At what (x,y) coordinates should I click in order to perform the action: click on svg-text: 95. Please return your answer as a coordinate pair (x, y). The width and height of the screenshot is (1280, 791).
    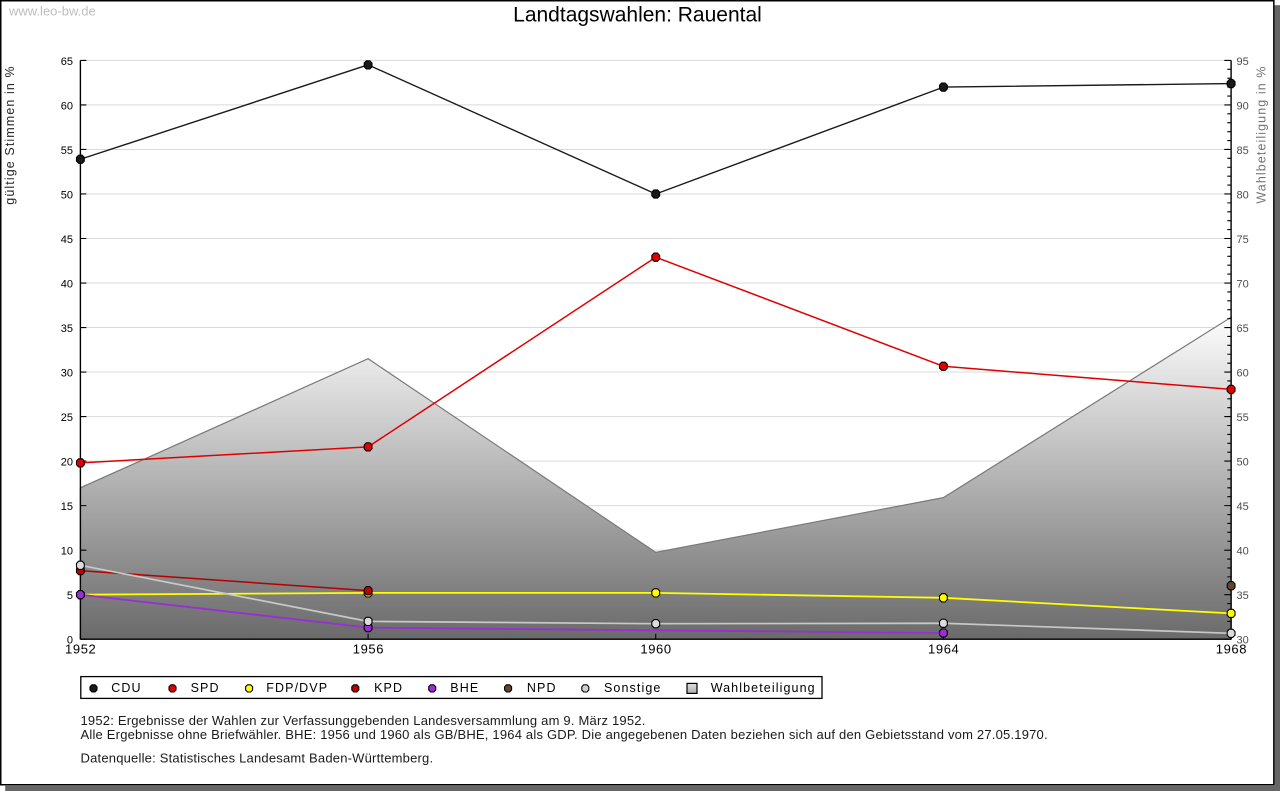
    Looking at the image, I should click on (1243, 62).